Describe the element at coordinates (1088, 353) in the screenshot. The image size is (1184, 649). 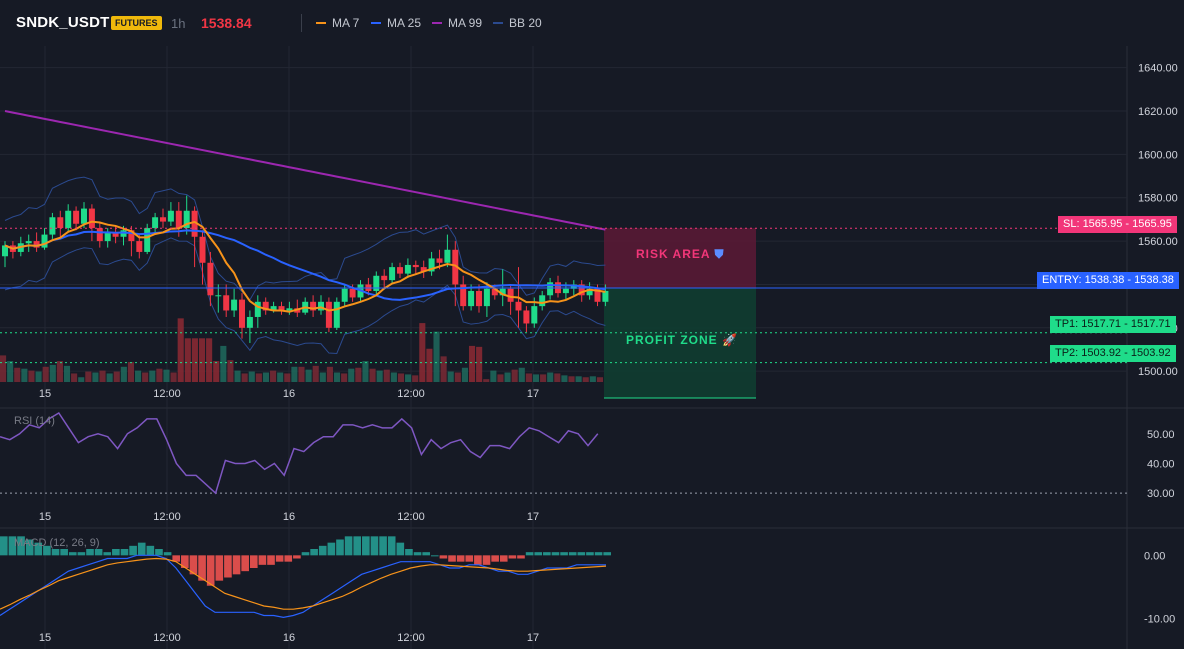
I see `tp2-tag-text: TP2: 1503.92` at that location.